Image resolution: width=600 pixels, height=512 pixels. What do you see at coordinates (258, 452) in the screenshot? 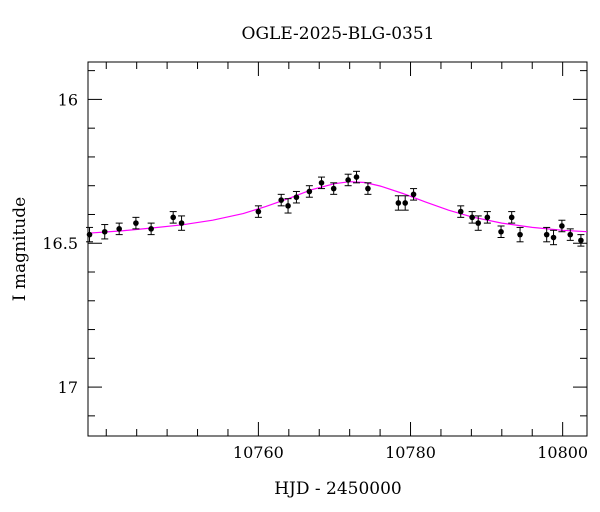
I see `x-tick-label: 10760` at bounding box center [258, 452].